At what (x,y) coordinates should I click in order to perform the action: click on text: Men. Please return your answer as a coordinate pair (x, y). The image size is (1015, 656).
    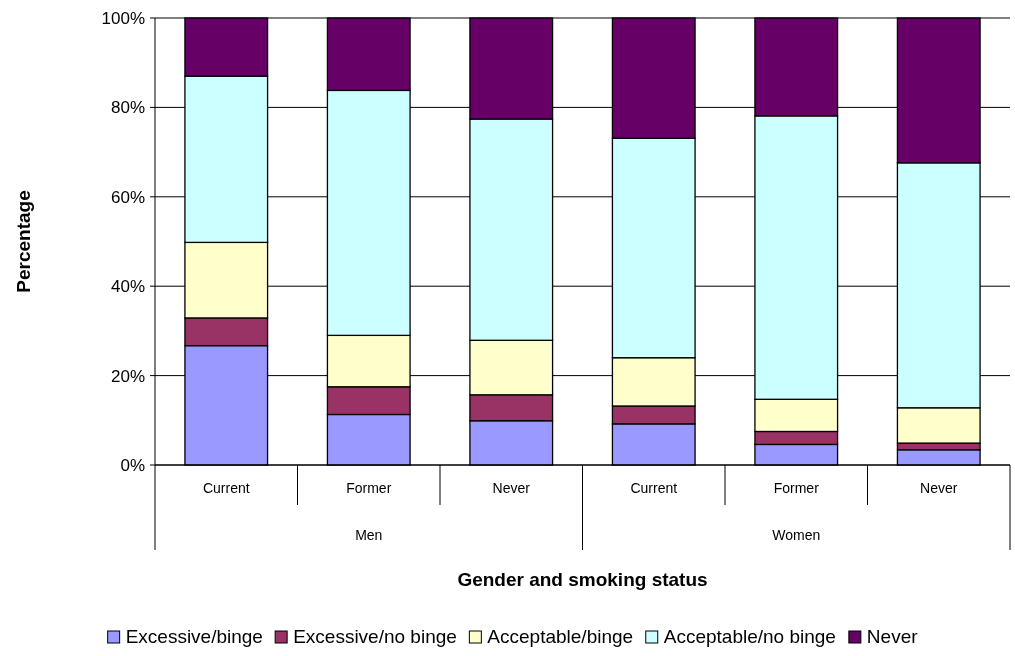
    Looking at the image, I should click on (369, 535).